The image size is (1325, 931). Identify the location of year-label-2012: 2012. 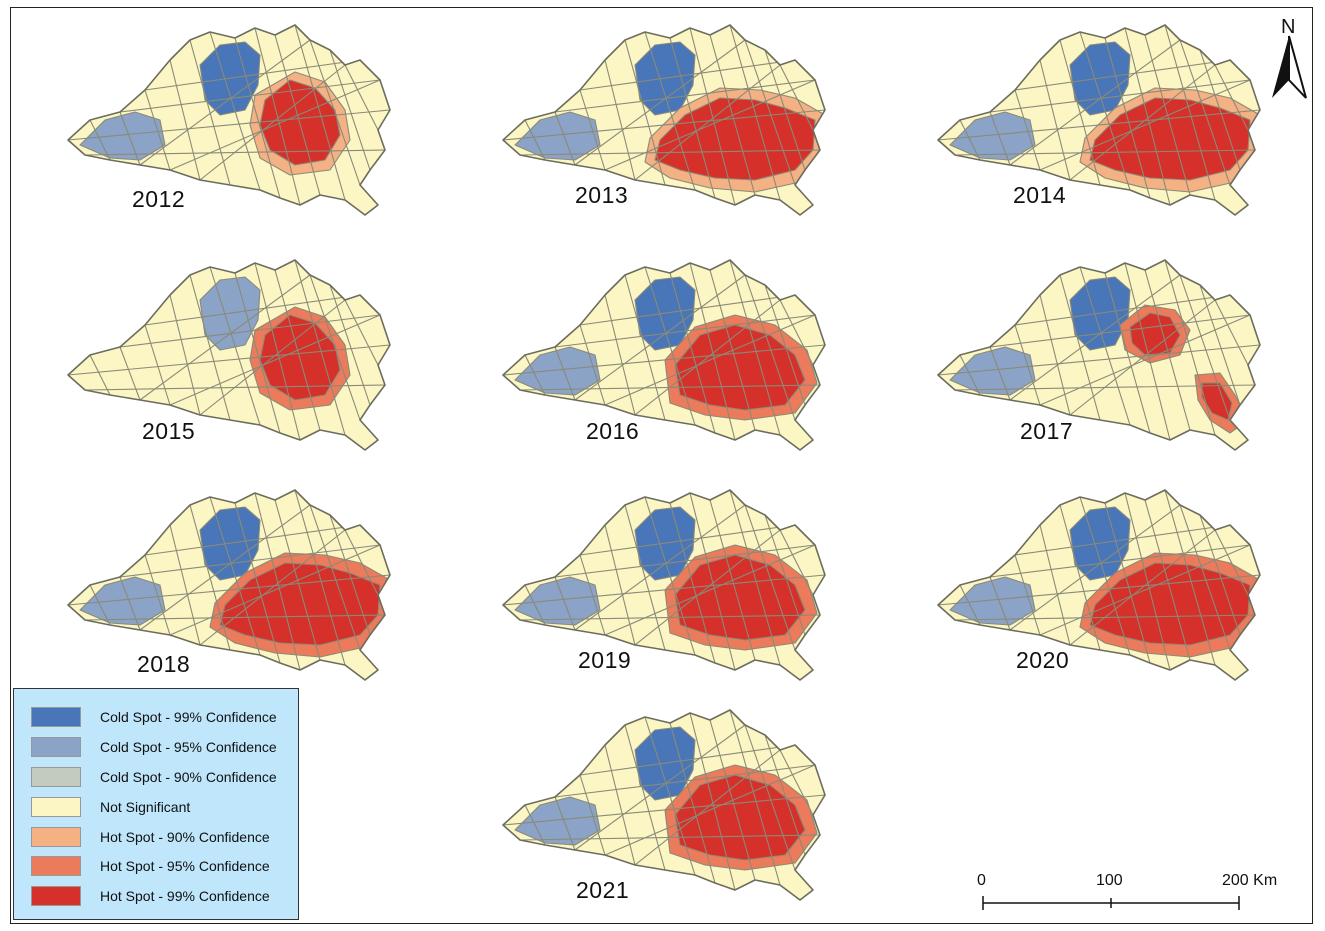
(159, 199).